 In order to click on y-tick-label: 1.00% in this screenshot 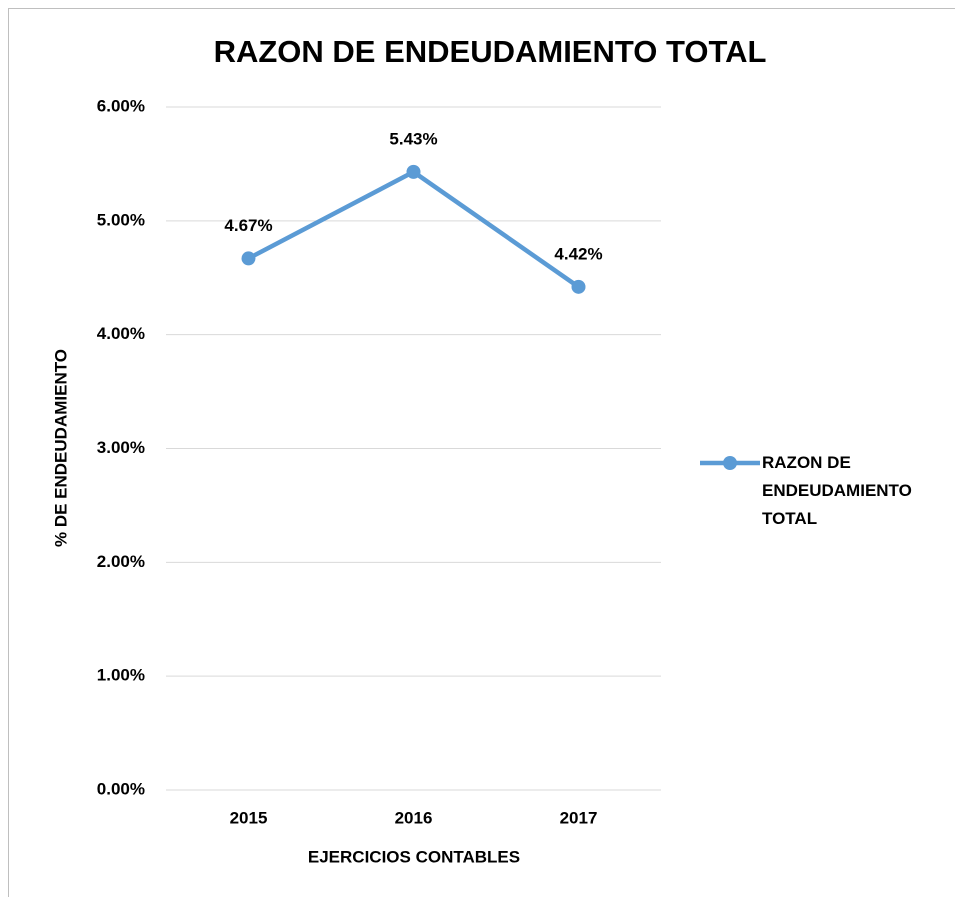, I will do `click(121, 675)`.